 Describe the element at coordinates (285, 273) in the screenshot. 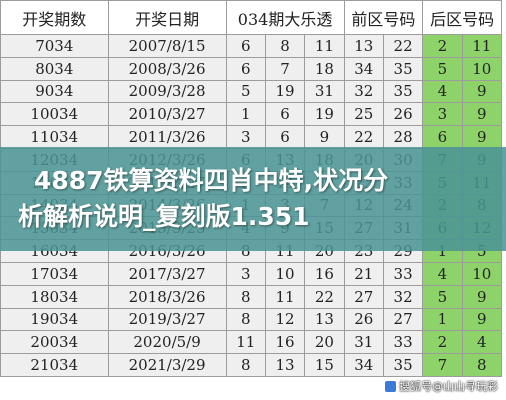

I see `cell-number: 10` at that location.